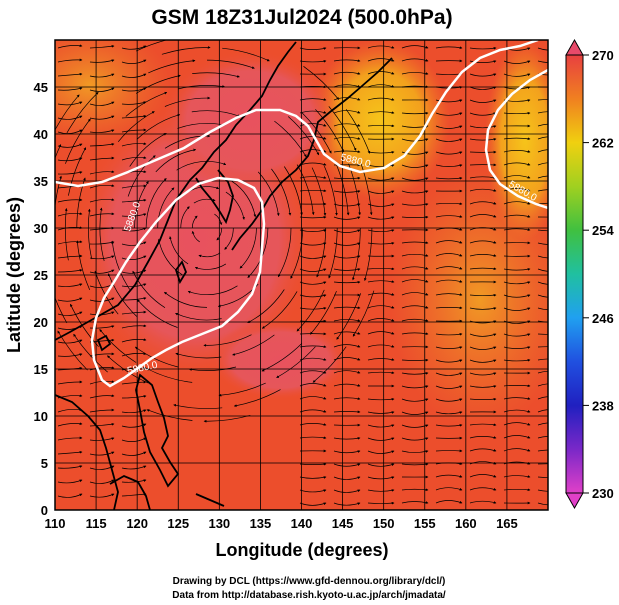 The width and height of the screenshot is (619, 605). I want to click on coast-newguinea, so click(210, 500).